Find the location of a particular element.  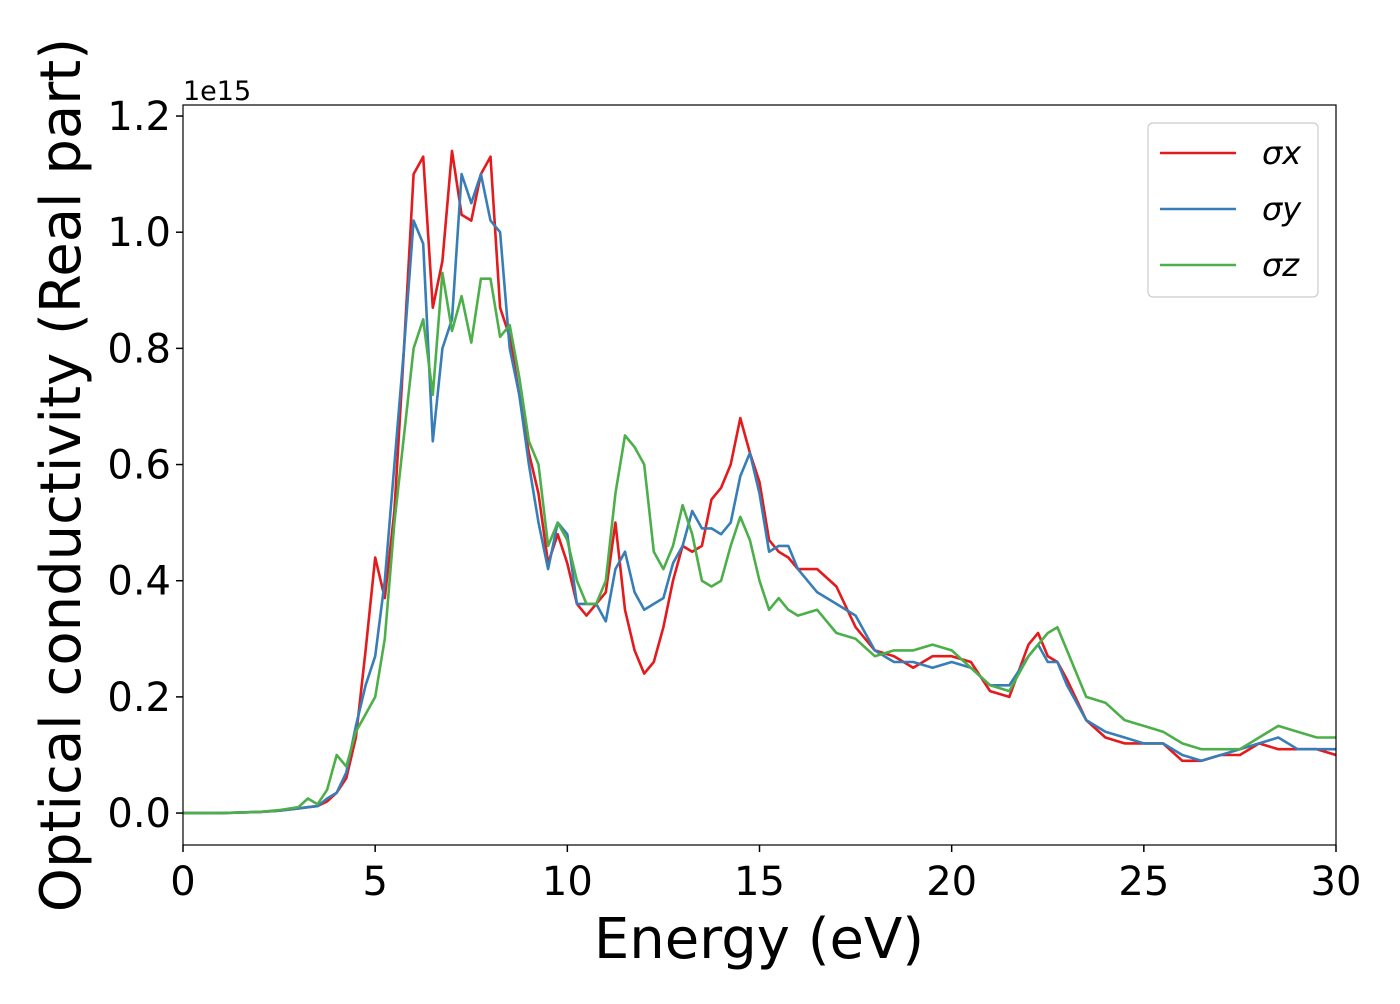

legend-label: σz is located at coordinates (1281, 265).